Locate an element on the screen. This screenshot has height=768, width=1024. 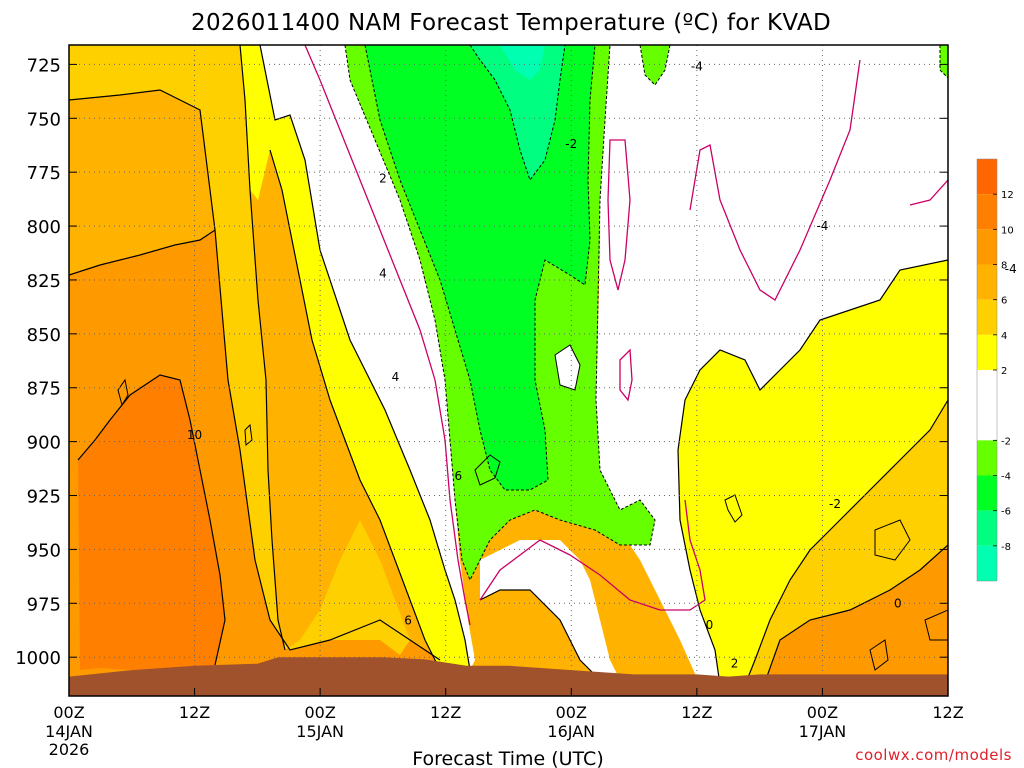
field-band-neg6-neg8 is located at coordinates (517, 112).